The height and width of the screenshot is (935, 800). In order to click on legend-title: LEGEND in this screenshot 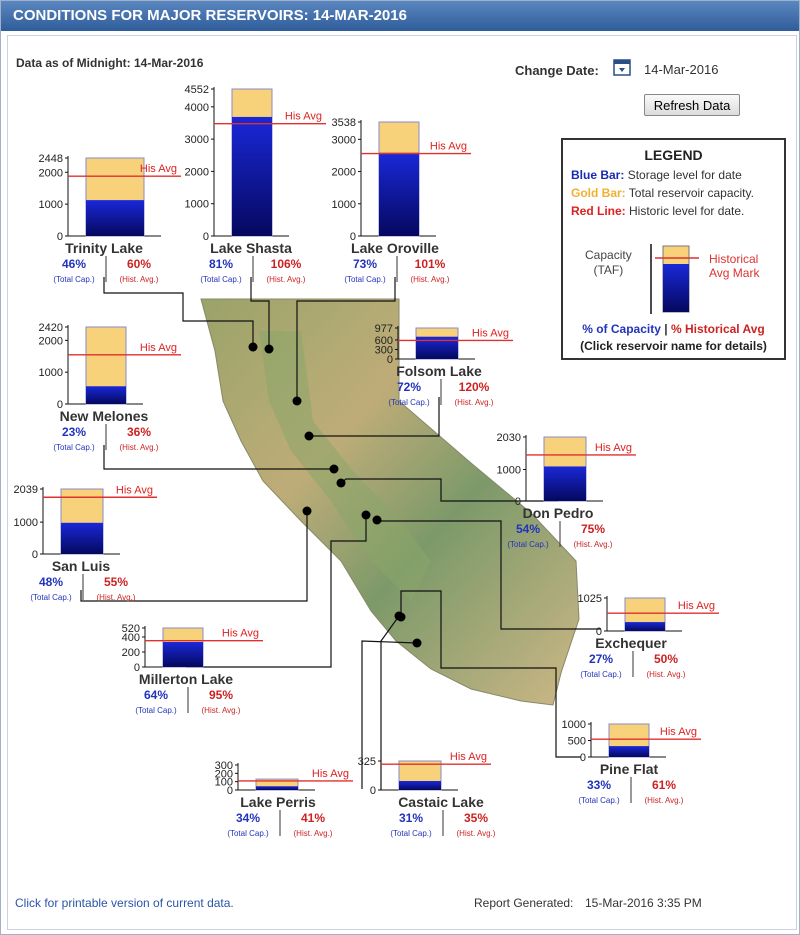, I will do `click(673, 155)`.